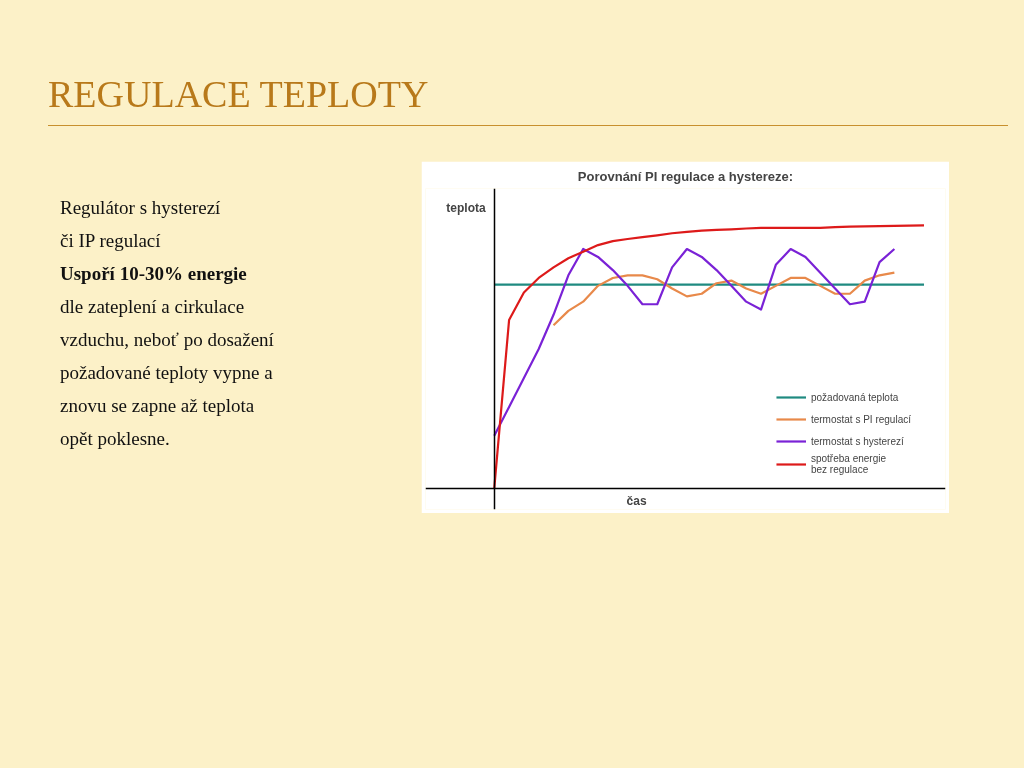 The width and height of the screenshot is (1024, 768). Describe the element at coordinates (860, 419) in the screenshot. I see `legend-label: termostat s PI regulací` at that location.